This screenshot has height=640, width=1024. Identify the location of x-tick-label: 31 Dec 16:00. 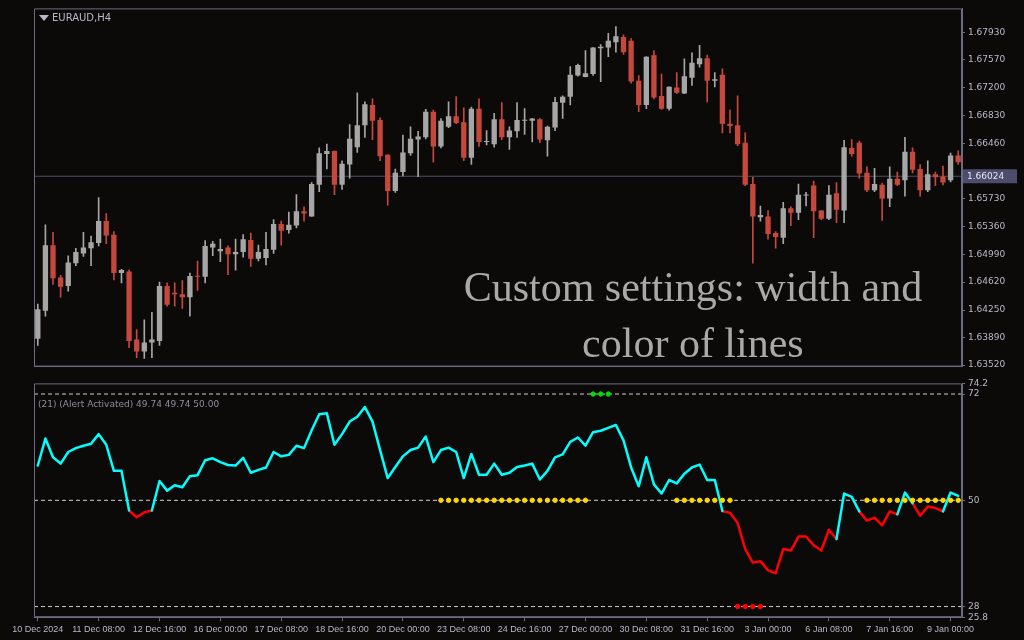
(707, 629).